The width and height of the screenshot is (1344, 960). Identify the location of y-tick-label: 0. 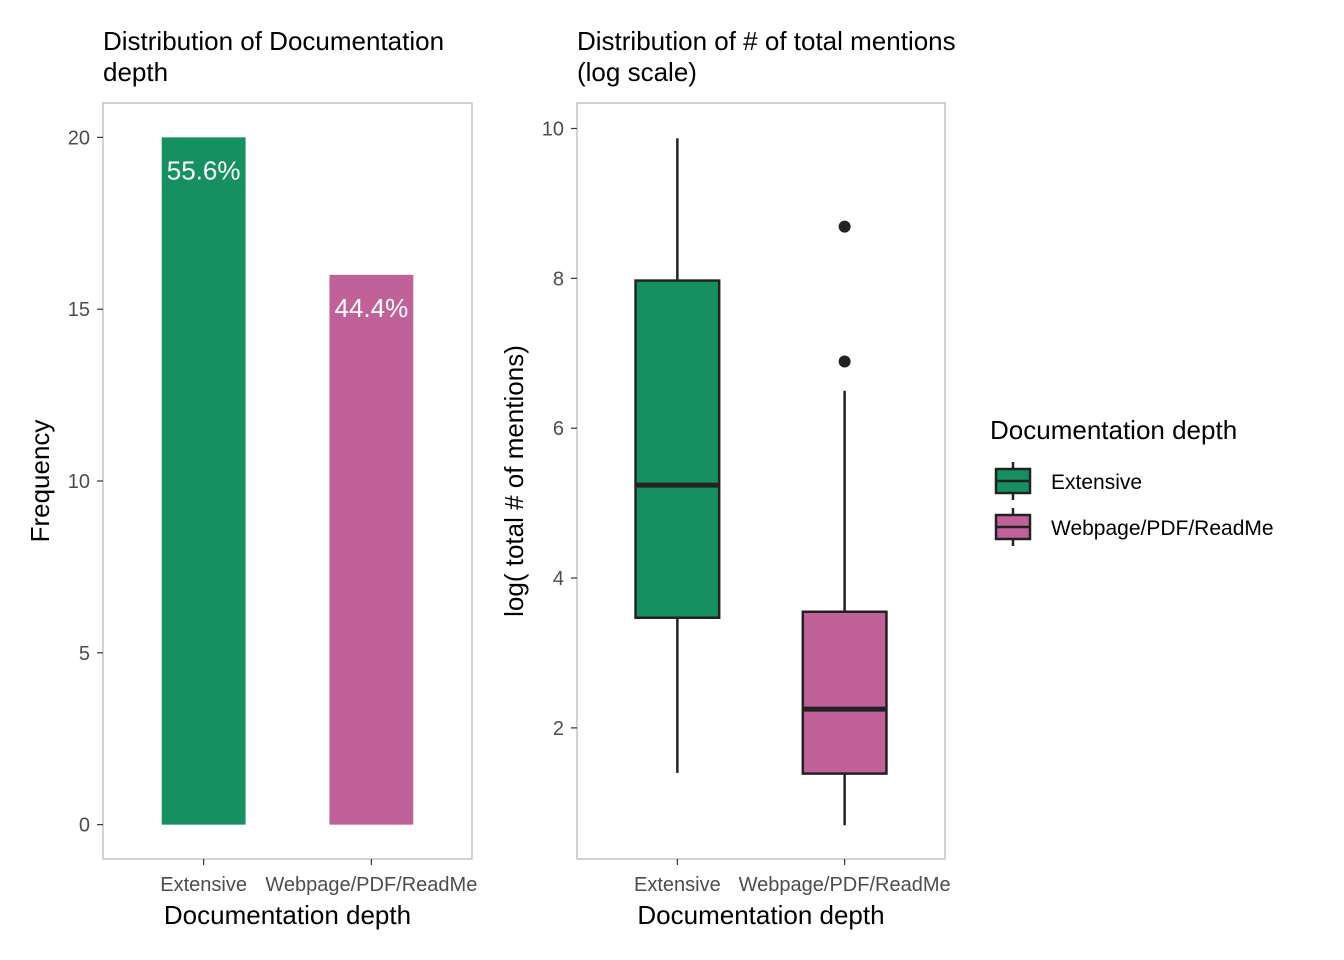
(84, 826).